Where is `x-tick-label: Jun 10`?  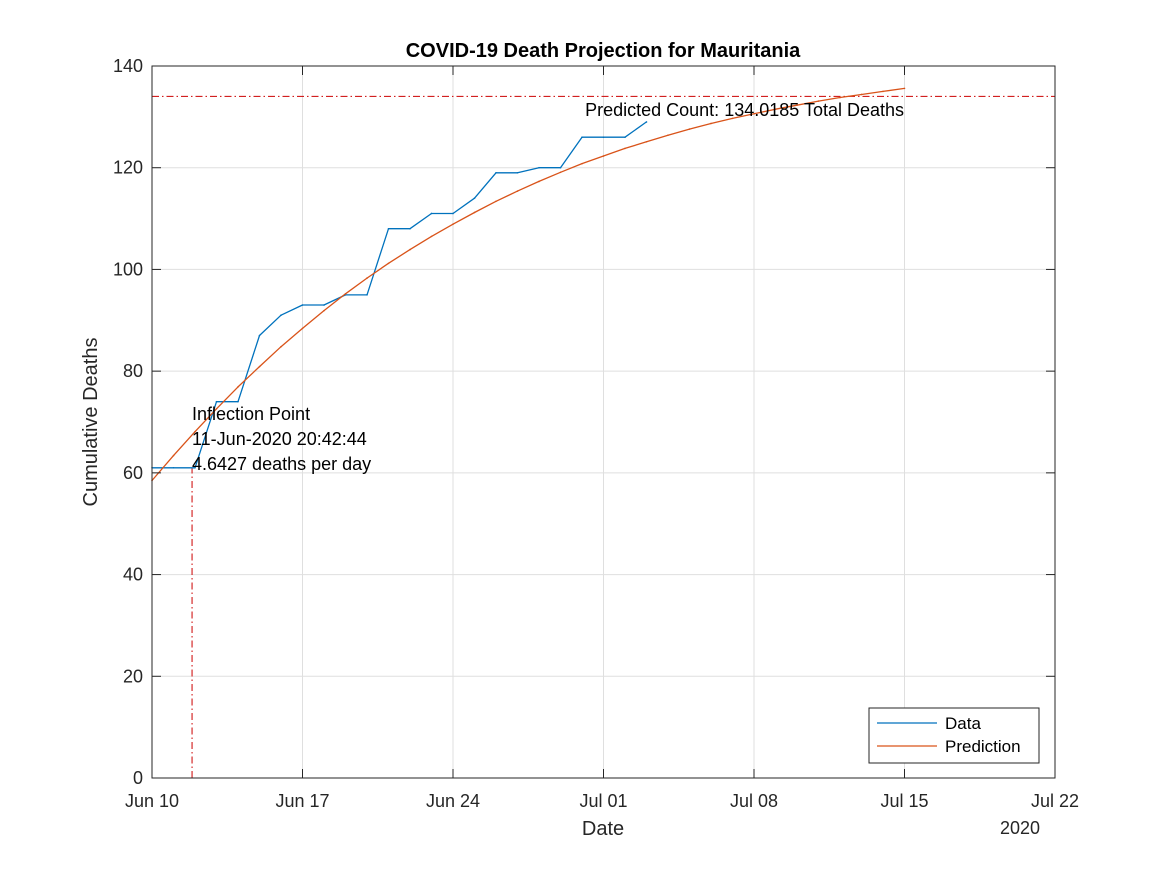
x-tick-label: Jun 10 is located at coordinates (152, 801).